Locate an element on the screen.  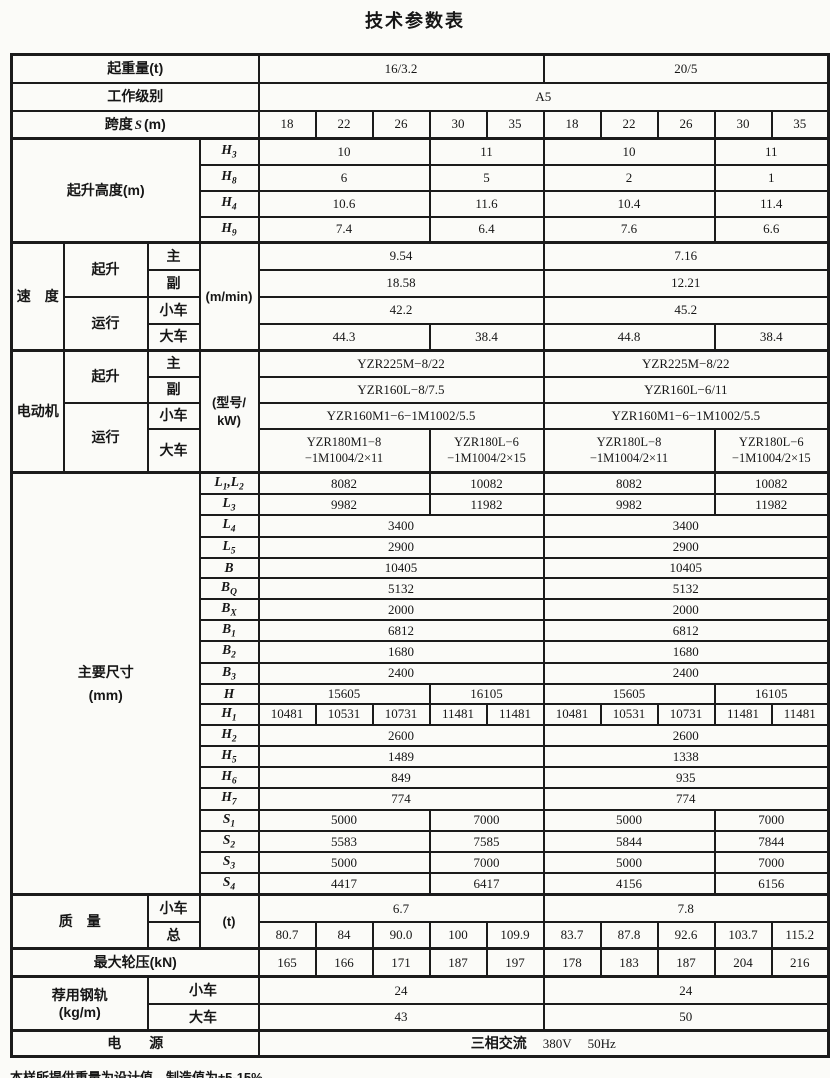
dim-value: 774 is located at coordinates (401, 799).